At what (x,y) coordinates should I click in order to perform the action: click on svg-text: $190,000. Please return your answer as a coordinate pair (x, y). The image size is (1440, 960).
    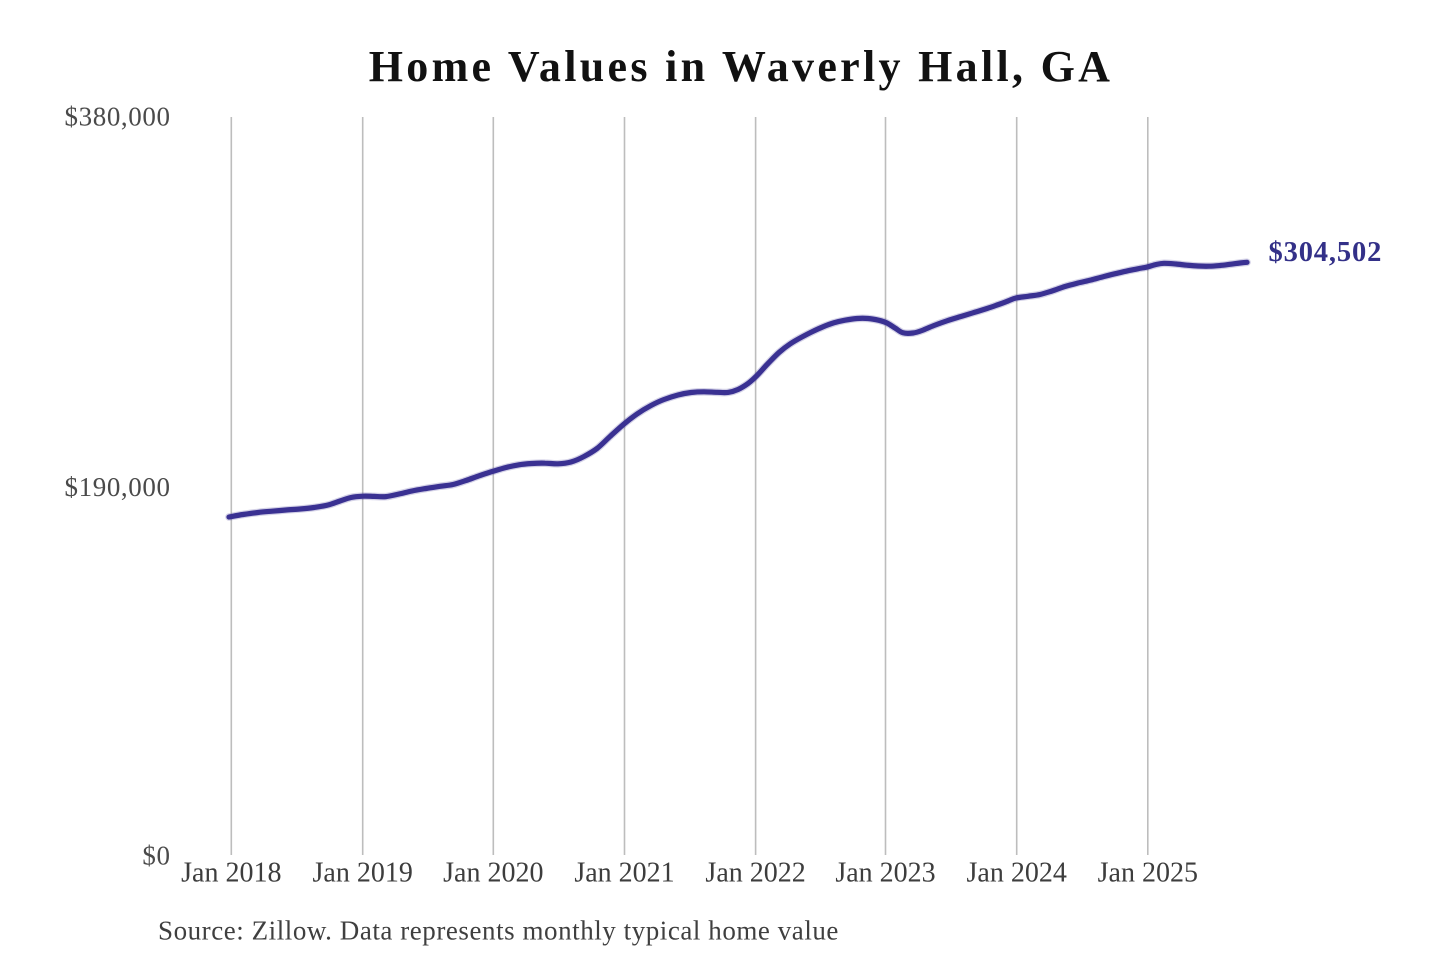
    Looking at the image, I should click on (118, 487).